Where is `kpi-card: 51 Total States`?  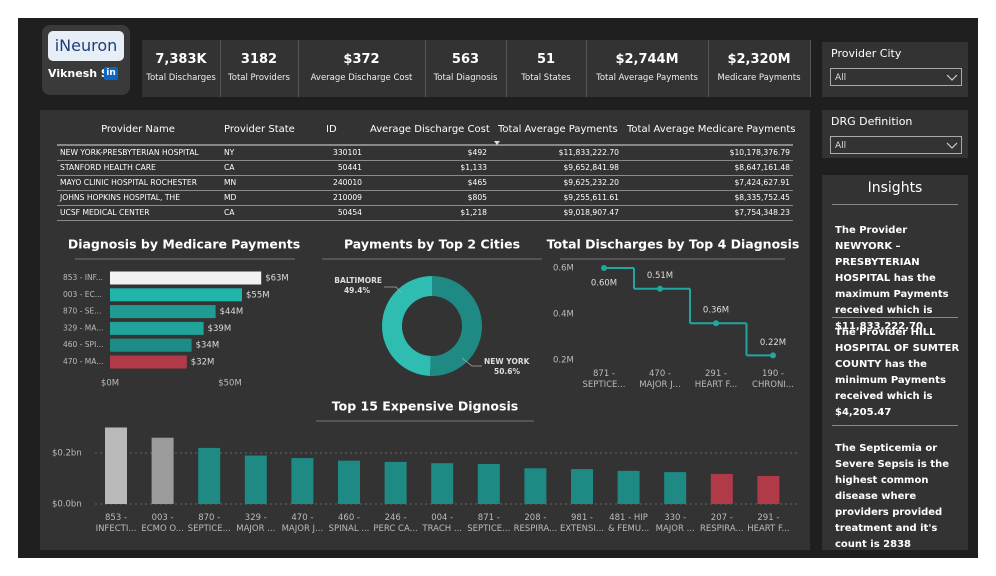 kpi-card: 51 Total States is located at coordinates (546, 68).